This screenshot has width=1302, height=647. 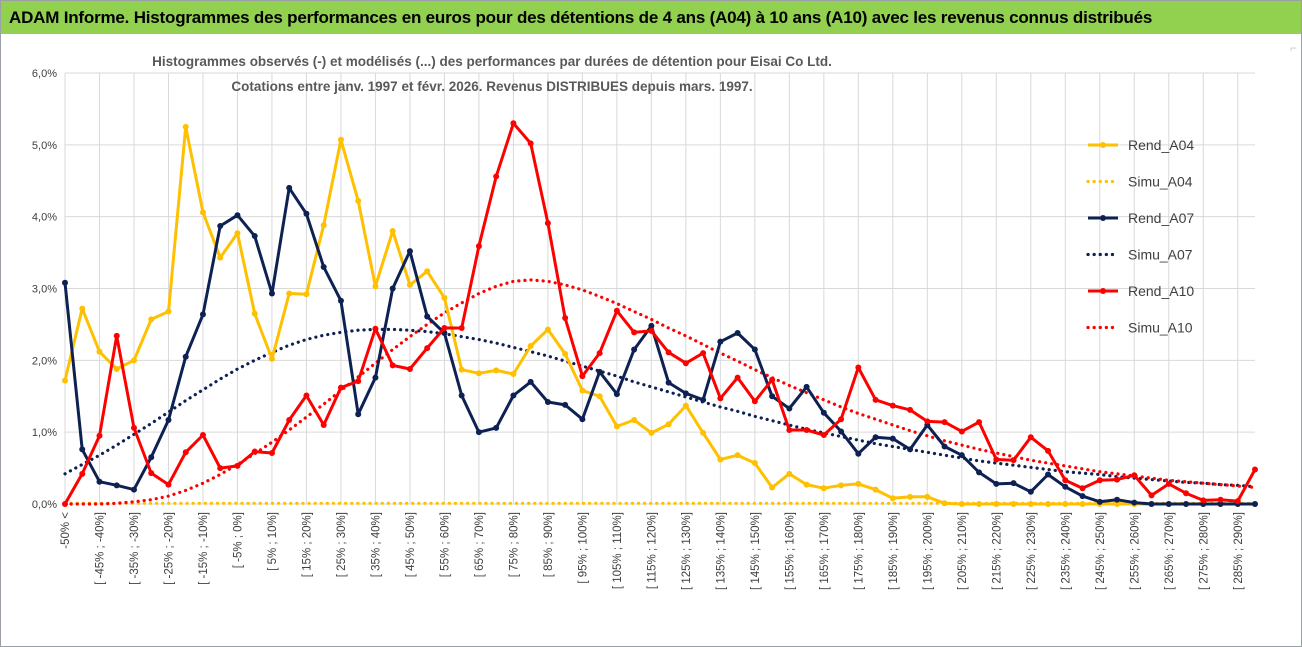 I want to click on x-tick-label: [ 175% ; 180%], so click(x=859, y=551).